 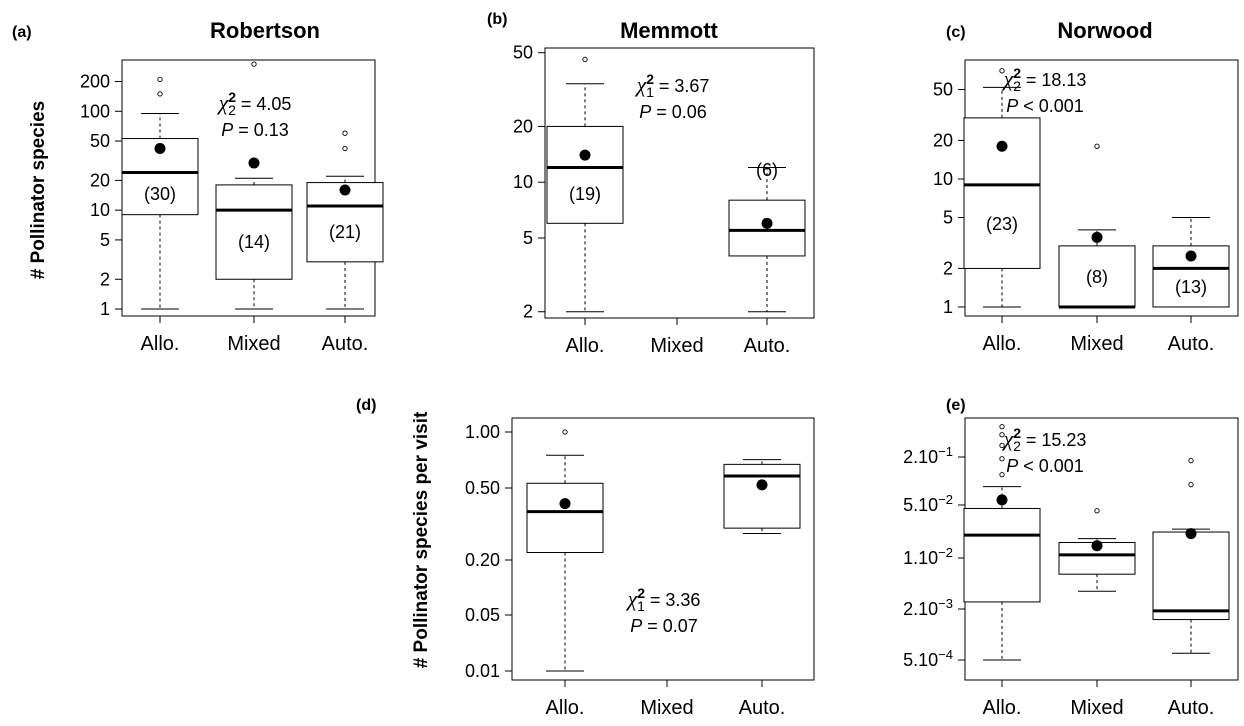 What do you see at coordinates (1104, 30) in the screenshot?
I see `panel-title: Norwood` at bounding box center [1104, 30].